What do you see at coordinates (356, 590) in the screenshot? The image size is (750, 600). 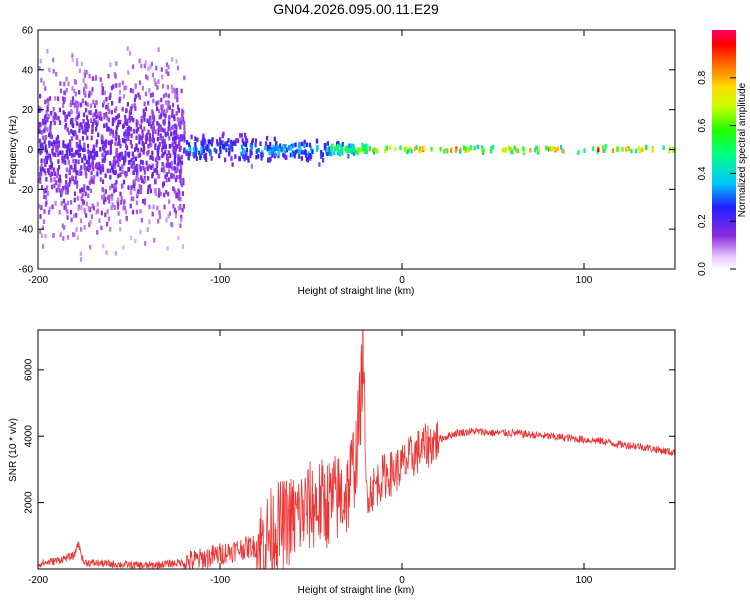 I see `snr-x-axis-label: Height of straight line (km)` at bounding box center [356, 590].